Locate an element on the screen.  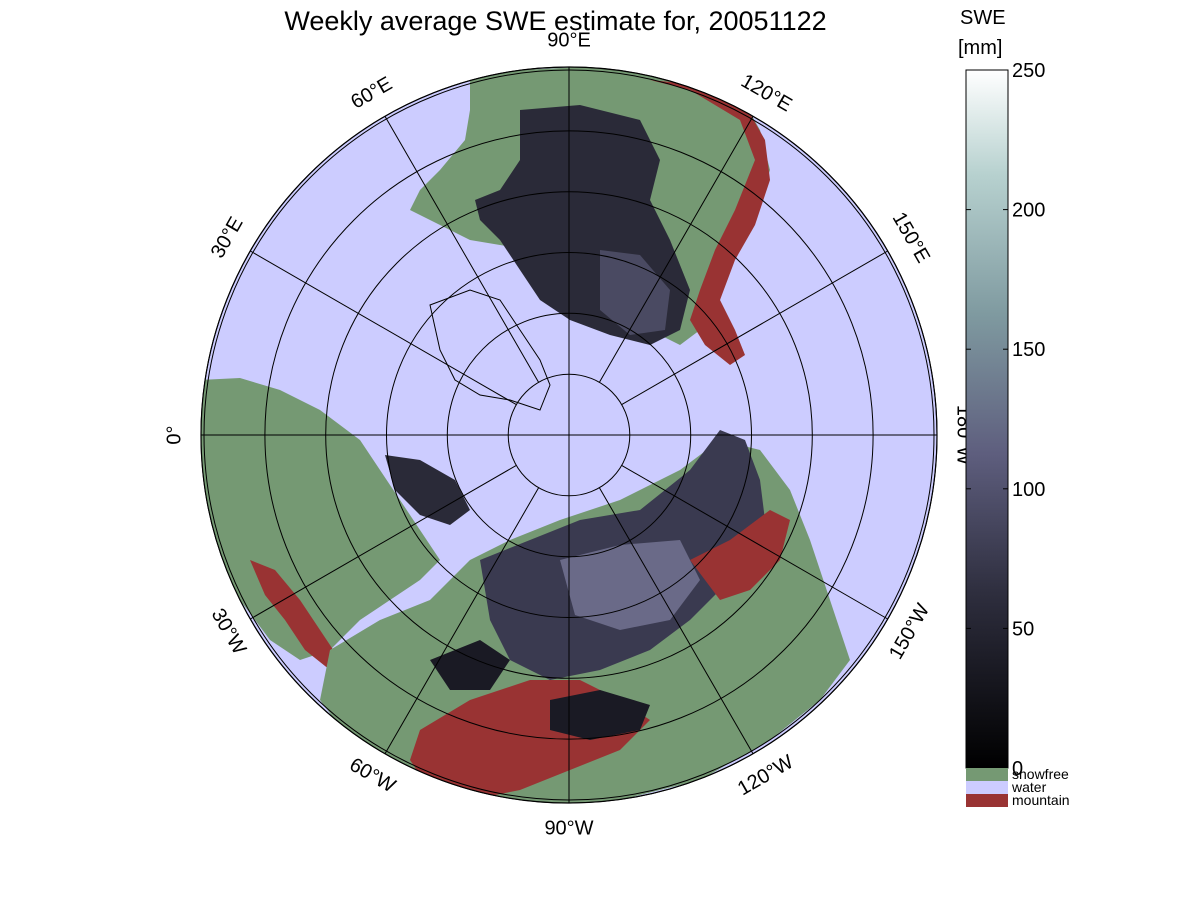
colorbar-category-label: water is located at coordinates (1029, 787).